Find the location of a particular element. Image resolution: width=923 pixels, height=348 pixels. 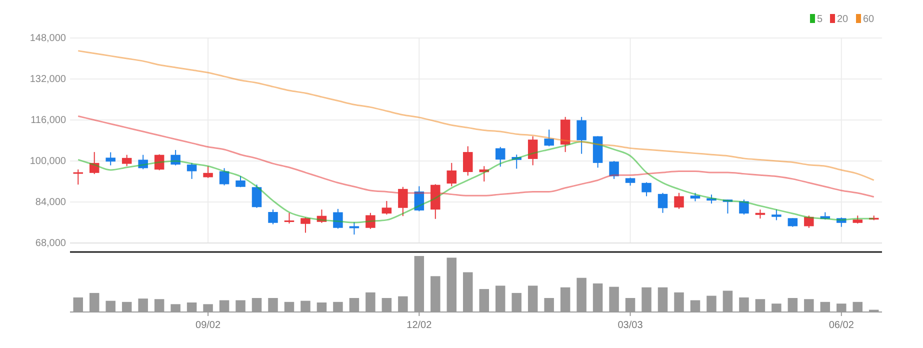

legend-label: 5 is located at coordinates (820, 19).